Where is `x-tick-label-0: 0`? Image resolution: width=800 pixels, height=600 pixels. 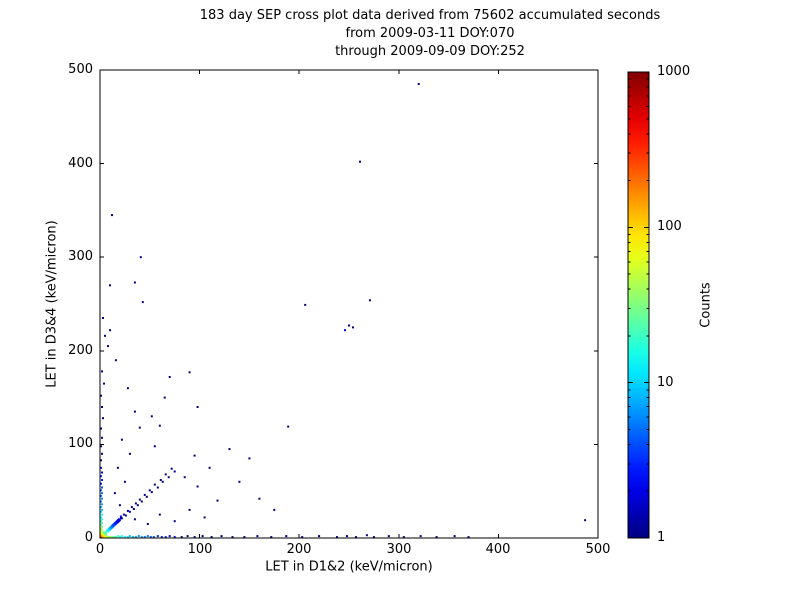 x-tick-label-0: 0 is located at coordinates (100, 549).